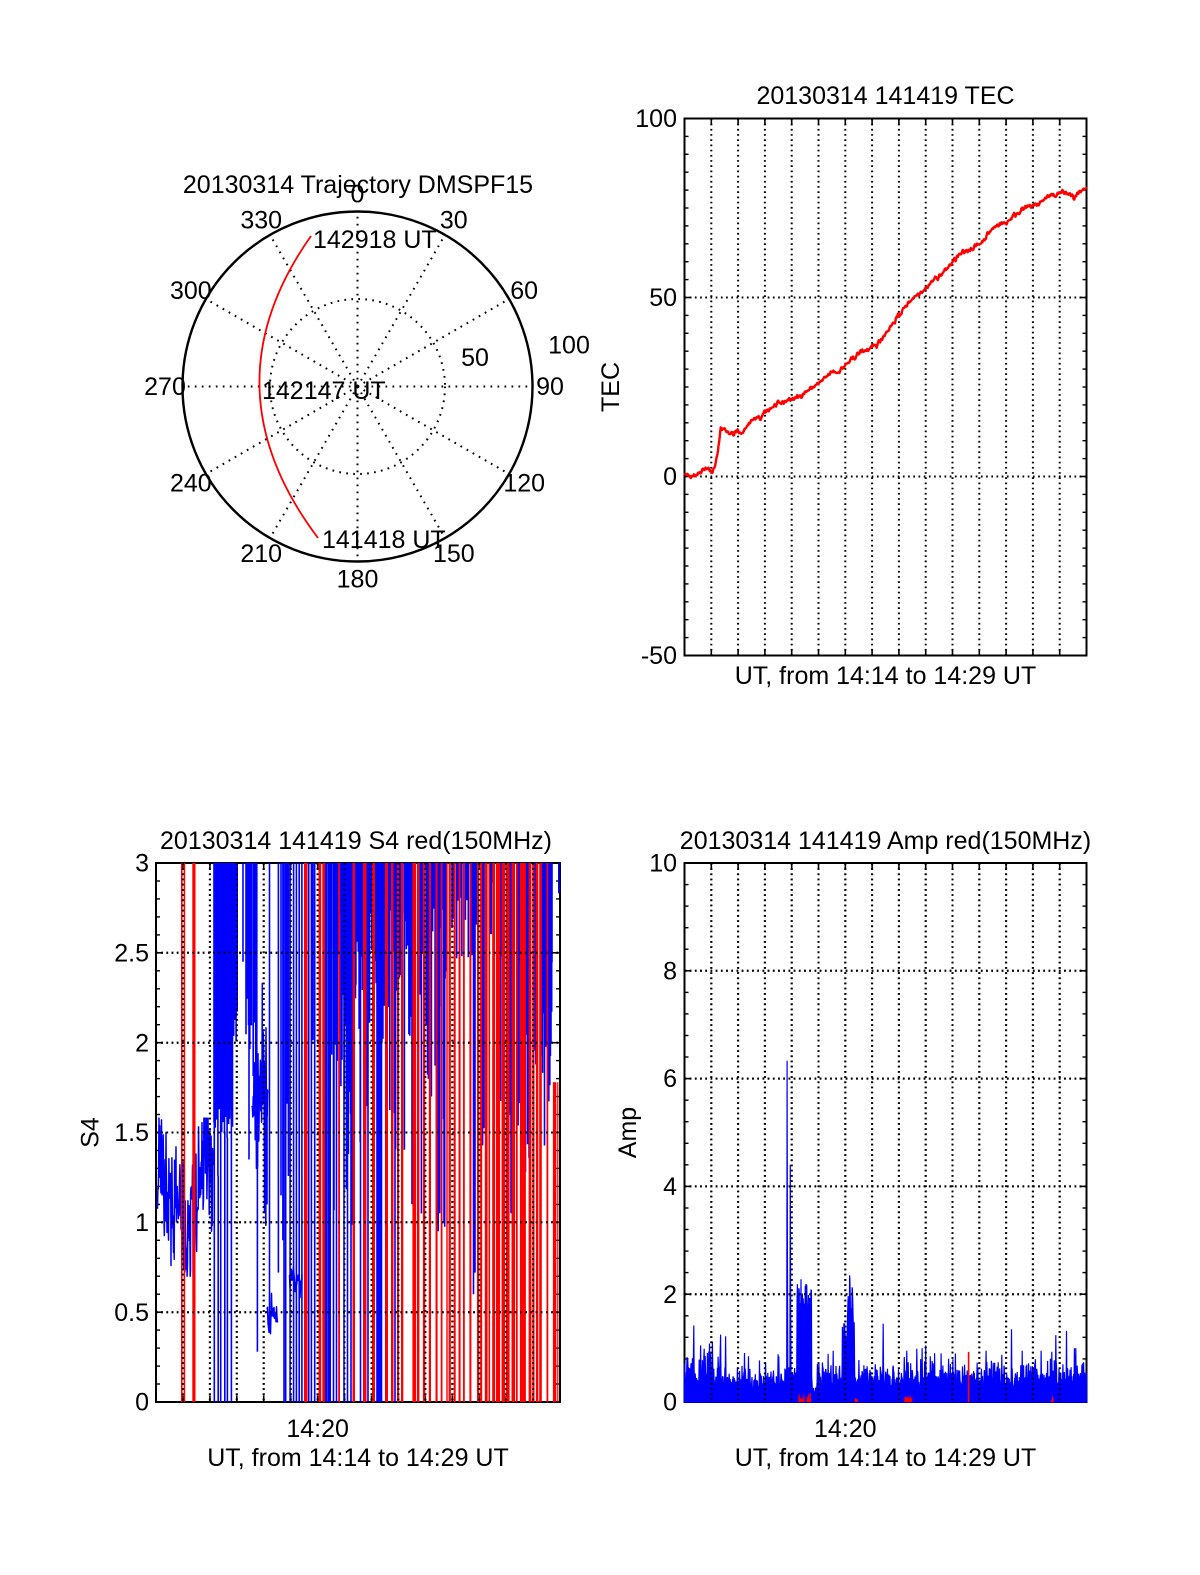  What do you see at coordinates (670, 1187) in the screenshot?
I see `svg-text: 4` at bounding box center [670, 1187].